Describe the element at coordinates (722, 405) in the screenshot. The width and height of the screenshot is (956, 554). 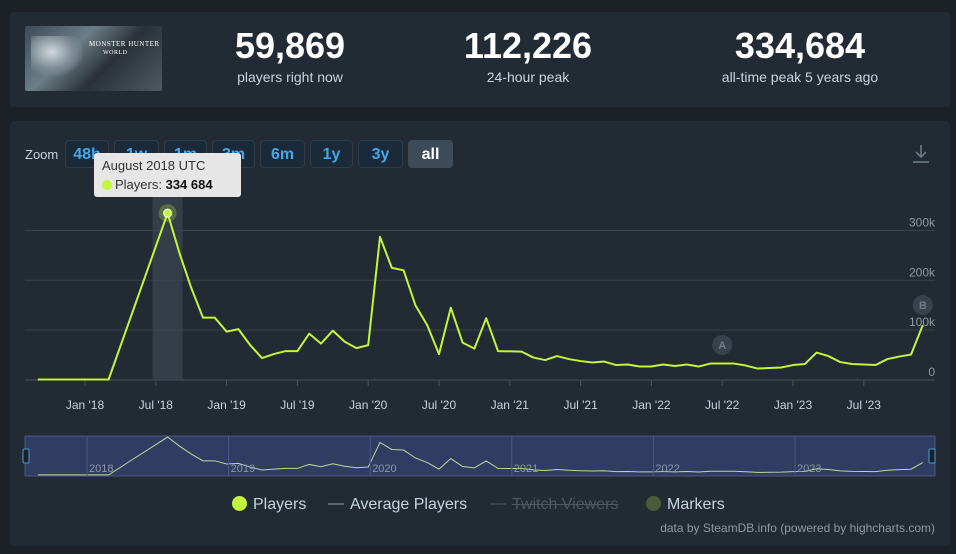
I see `x-tick-label: Jul '22` at that location.